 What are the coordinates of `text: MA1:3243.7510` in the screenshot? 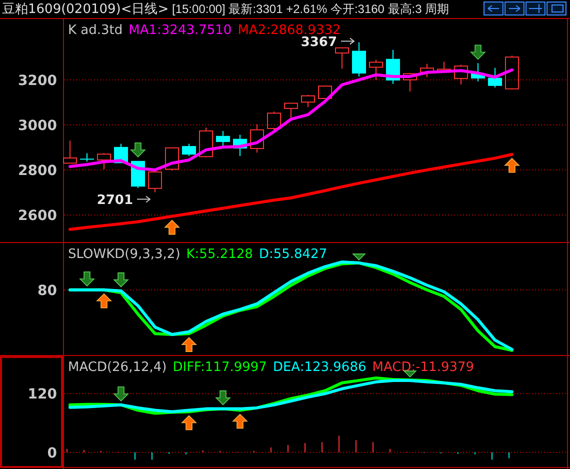 It's located at (180, 30).